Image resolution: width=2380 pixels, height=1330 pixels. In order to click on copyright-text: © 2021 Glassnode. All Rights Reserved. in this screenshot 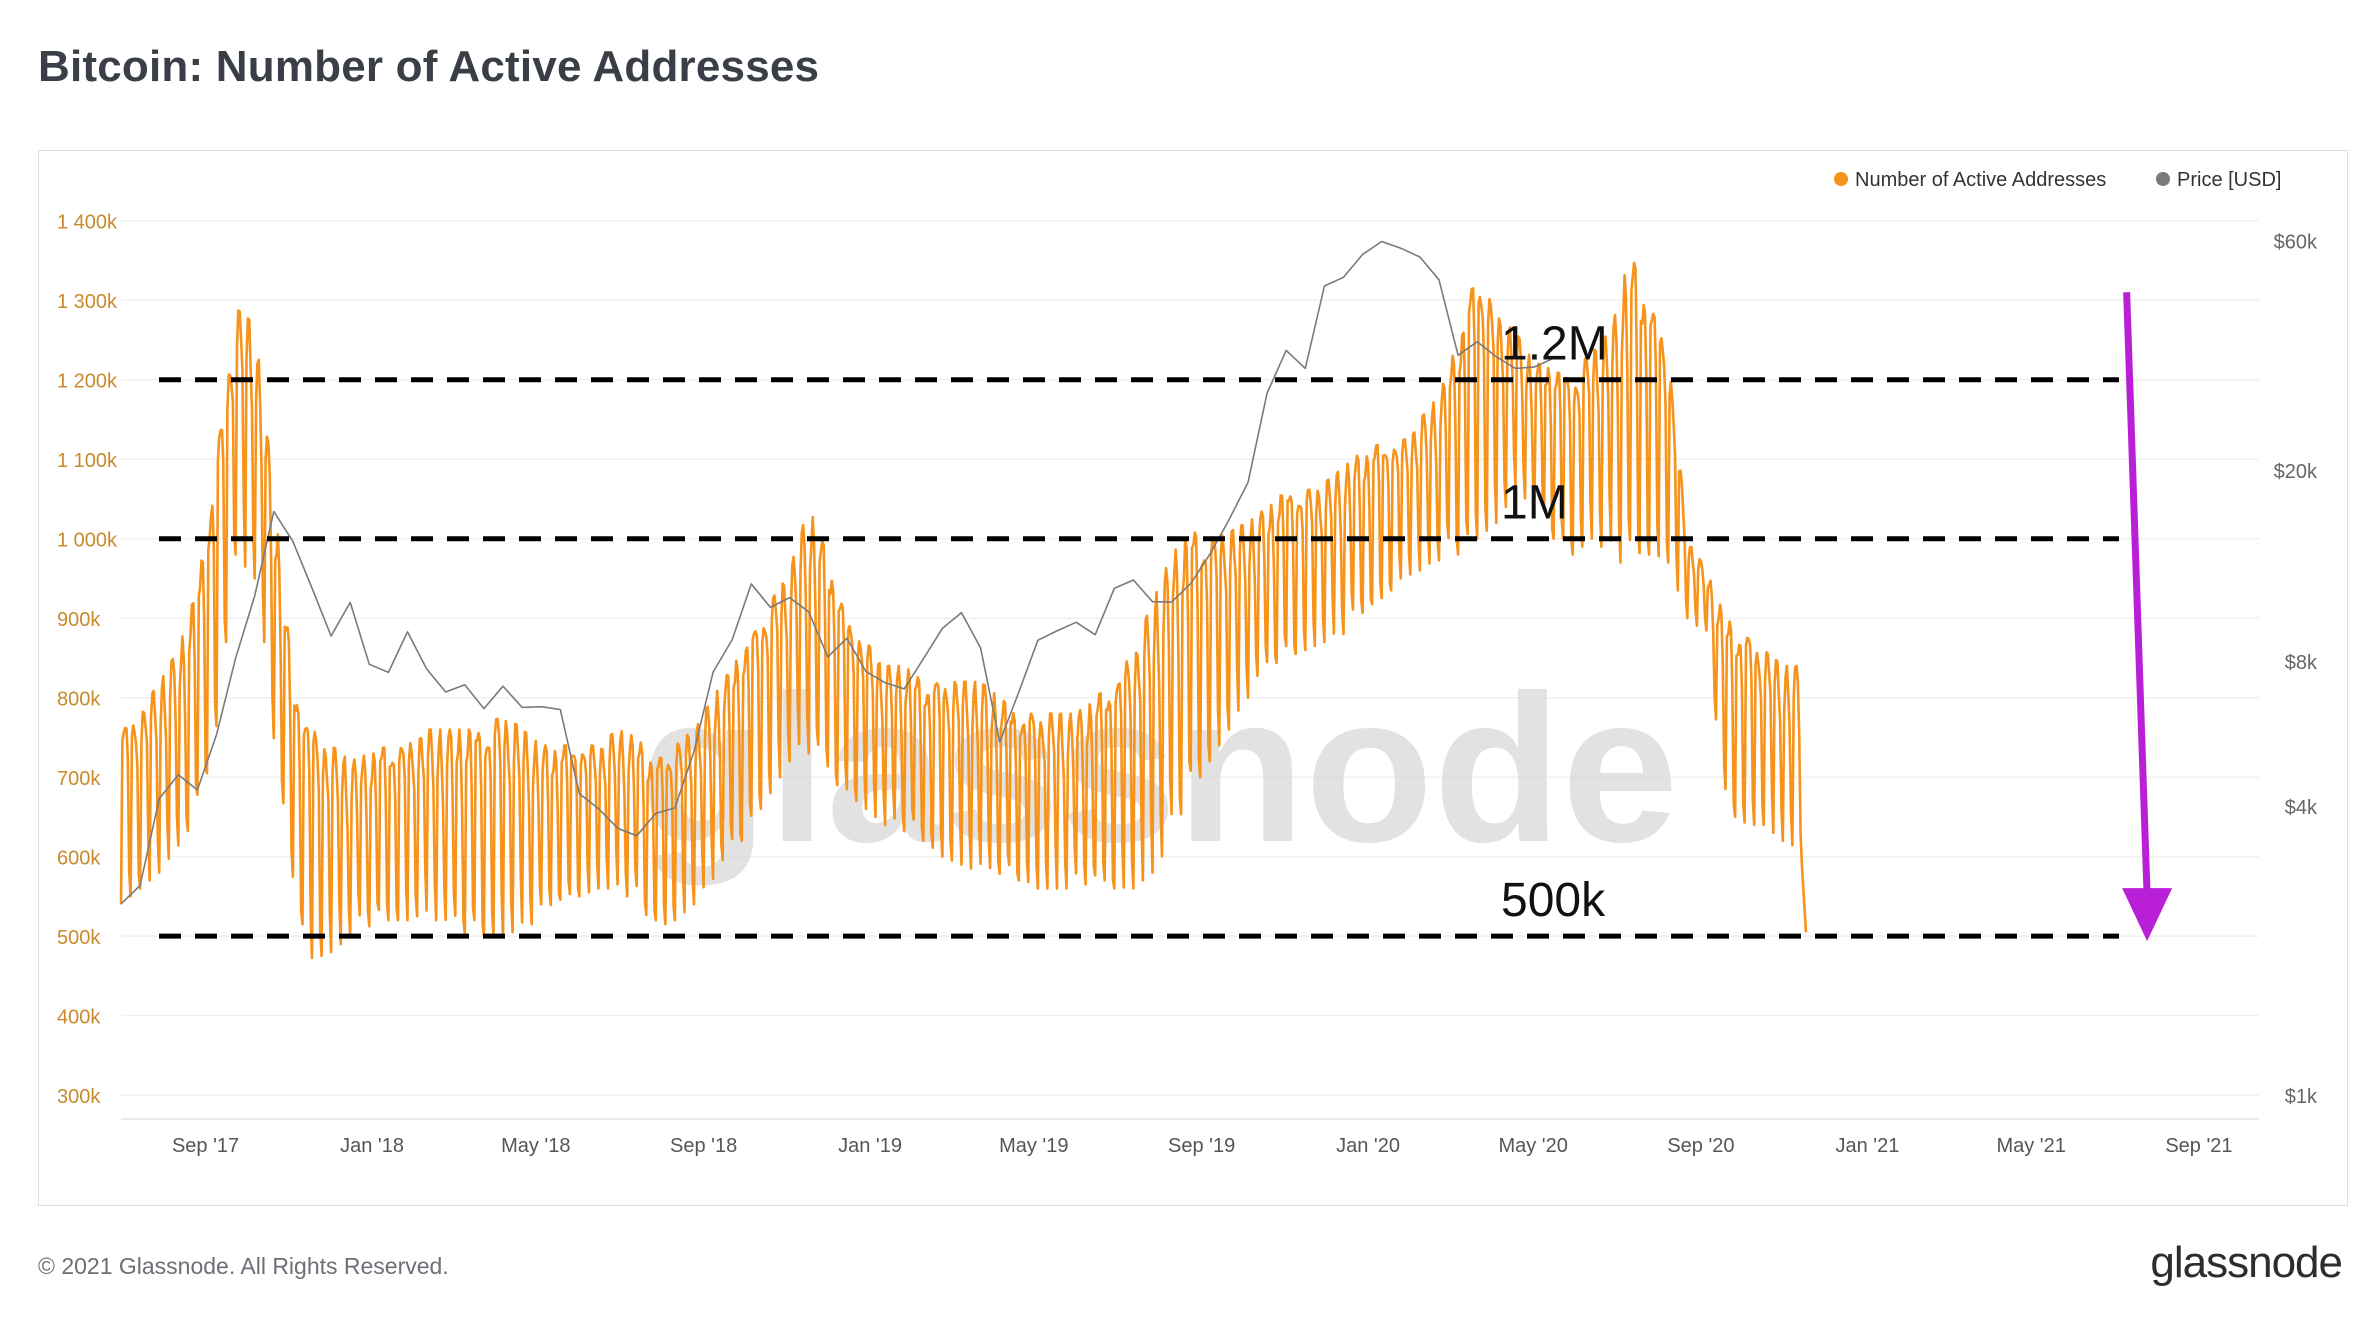, I will do `click(243, 1266)`.